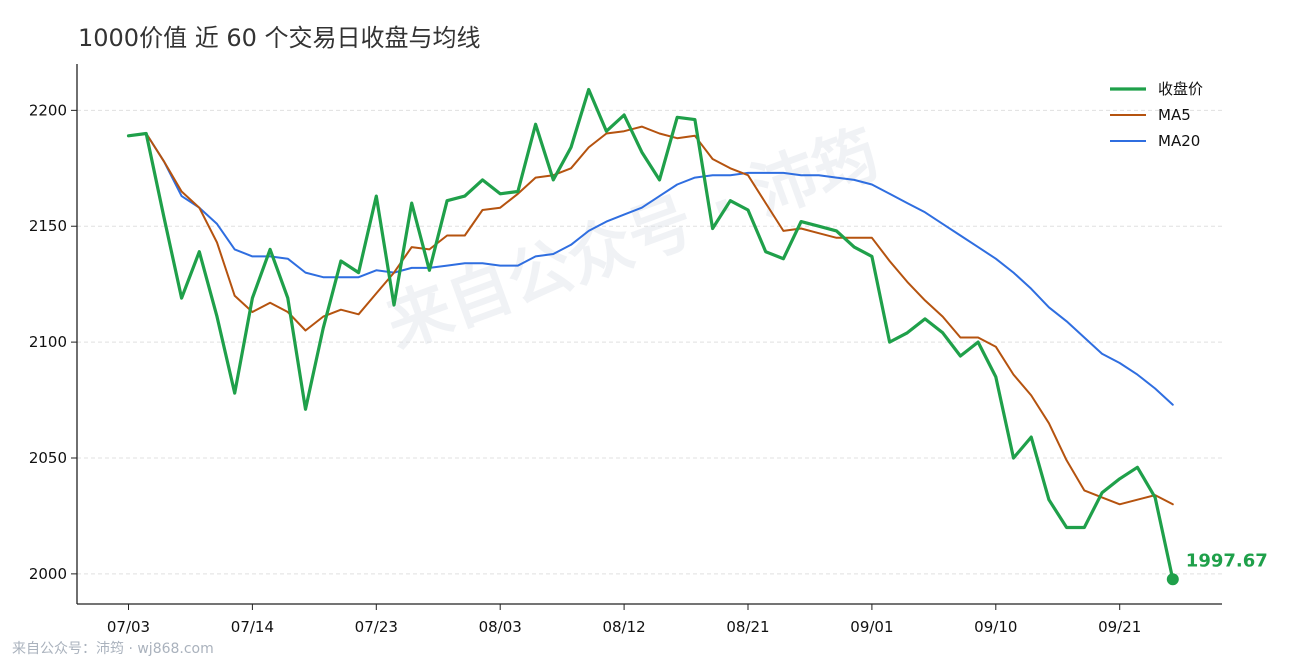 The image size is (1290, 660). What do you see at coordinates (1174, 115) in the screenshot?
I see `legend-label-ma5: MA5` at bounding box center [1174, 115].